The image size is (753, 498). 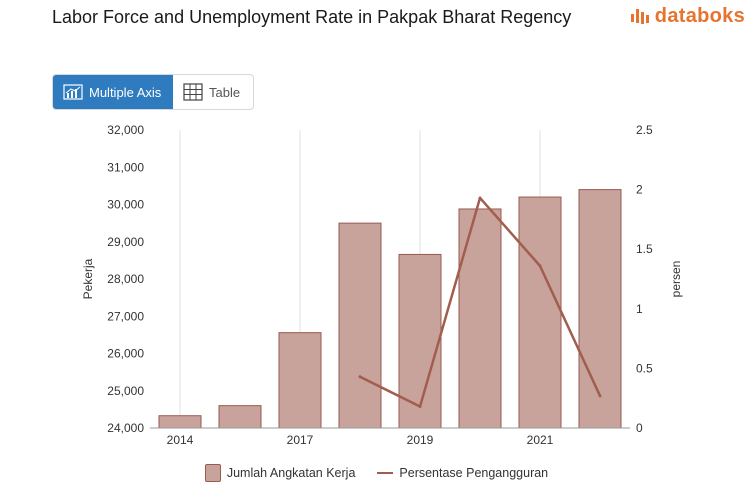 What do you see at coordinates (125, 130) in the screenshot?
I see `y-tick-label: 32,000` at bounding box center [125, 130].